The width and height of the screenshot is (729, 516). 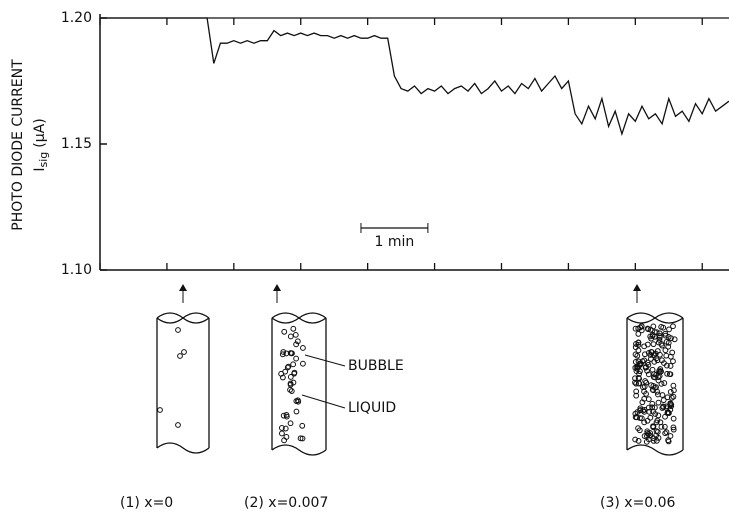 I want to click on y-tick-label: 1.10, so click(x=76, y=270).